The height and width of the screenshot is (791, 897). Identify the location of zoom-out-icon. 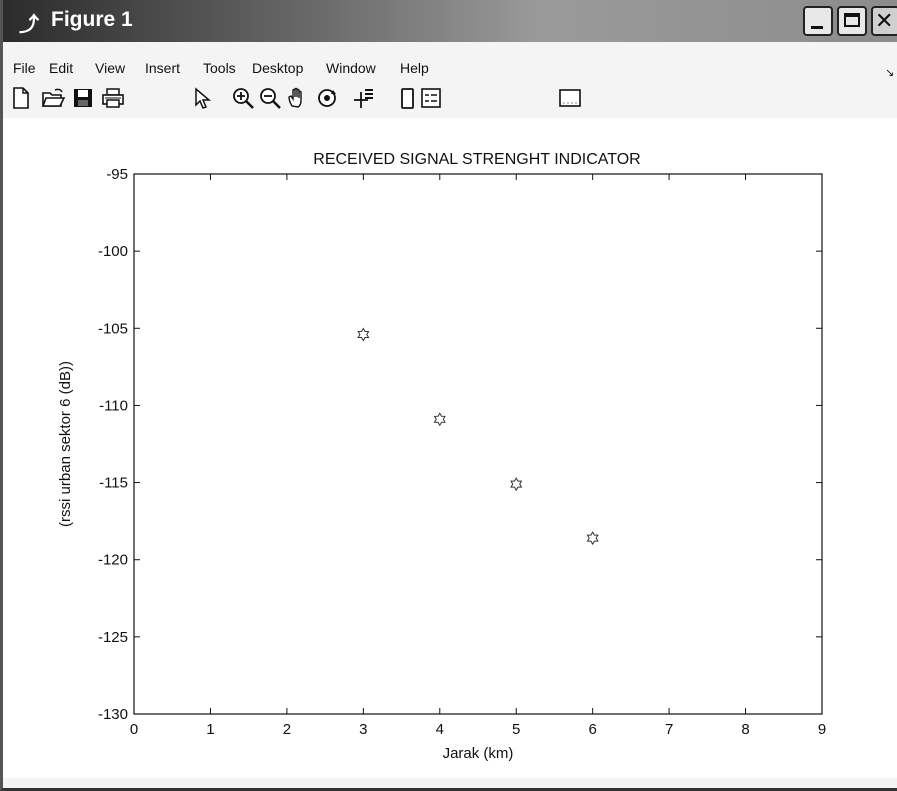
(270, 98).